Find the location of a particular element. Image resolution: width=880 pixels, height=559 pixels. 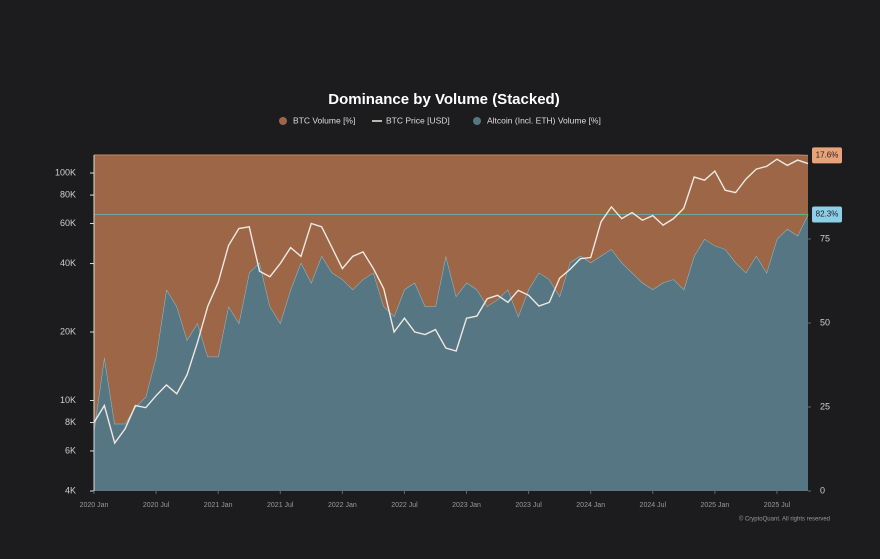

y2-tick-label: 0 is located at coordinates (822, 490).